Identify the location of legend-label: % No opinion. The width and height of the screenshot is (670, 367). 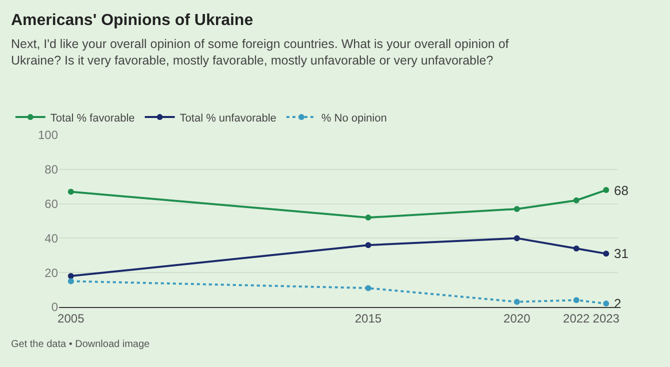
(354, 118).